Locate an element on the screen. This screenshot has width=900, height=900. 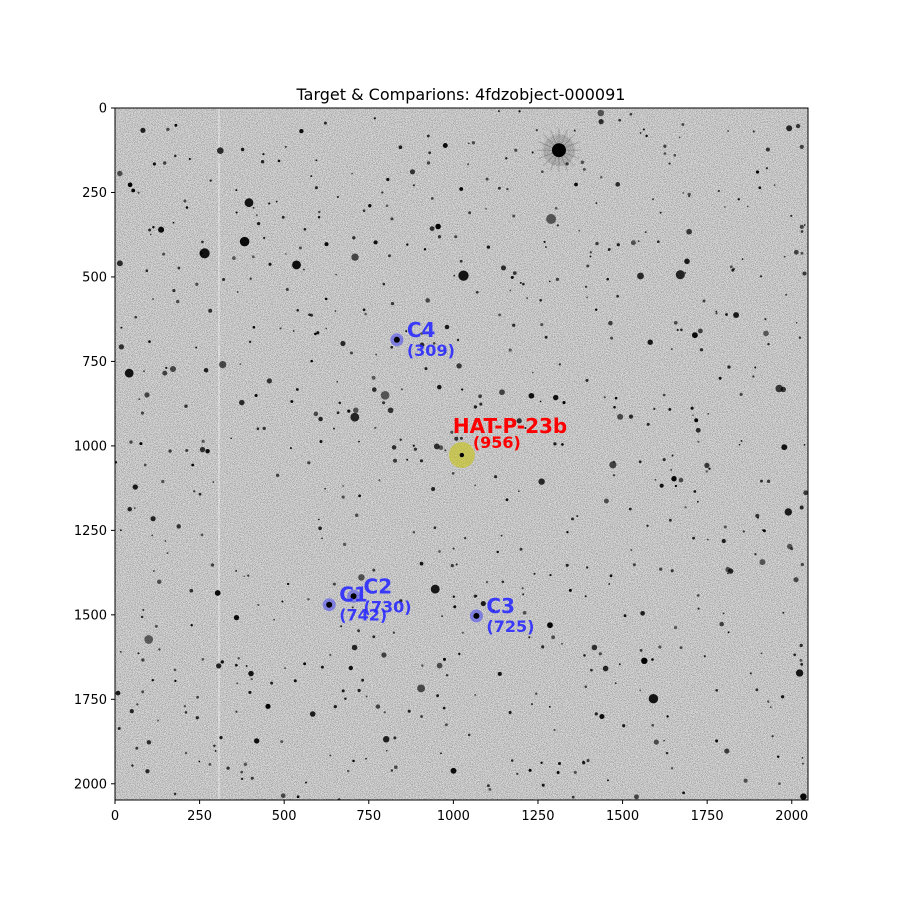
comparison-value-label: (730) is located at coordinates (388, 606).